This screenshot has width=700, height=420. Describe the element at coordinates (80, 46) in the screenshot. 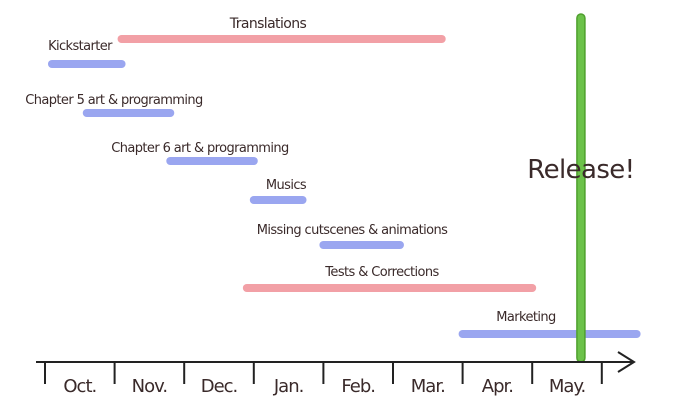

I see `task-label: Kickstarter` at that location.